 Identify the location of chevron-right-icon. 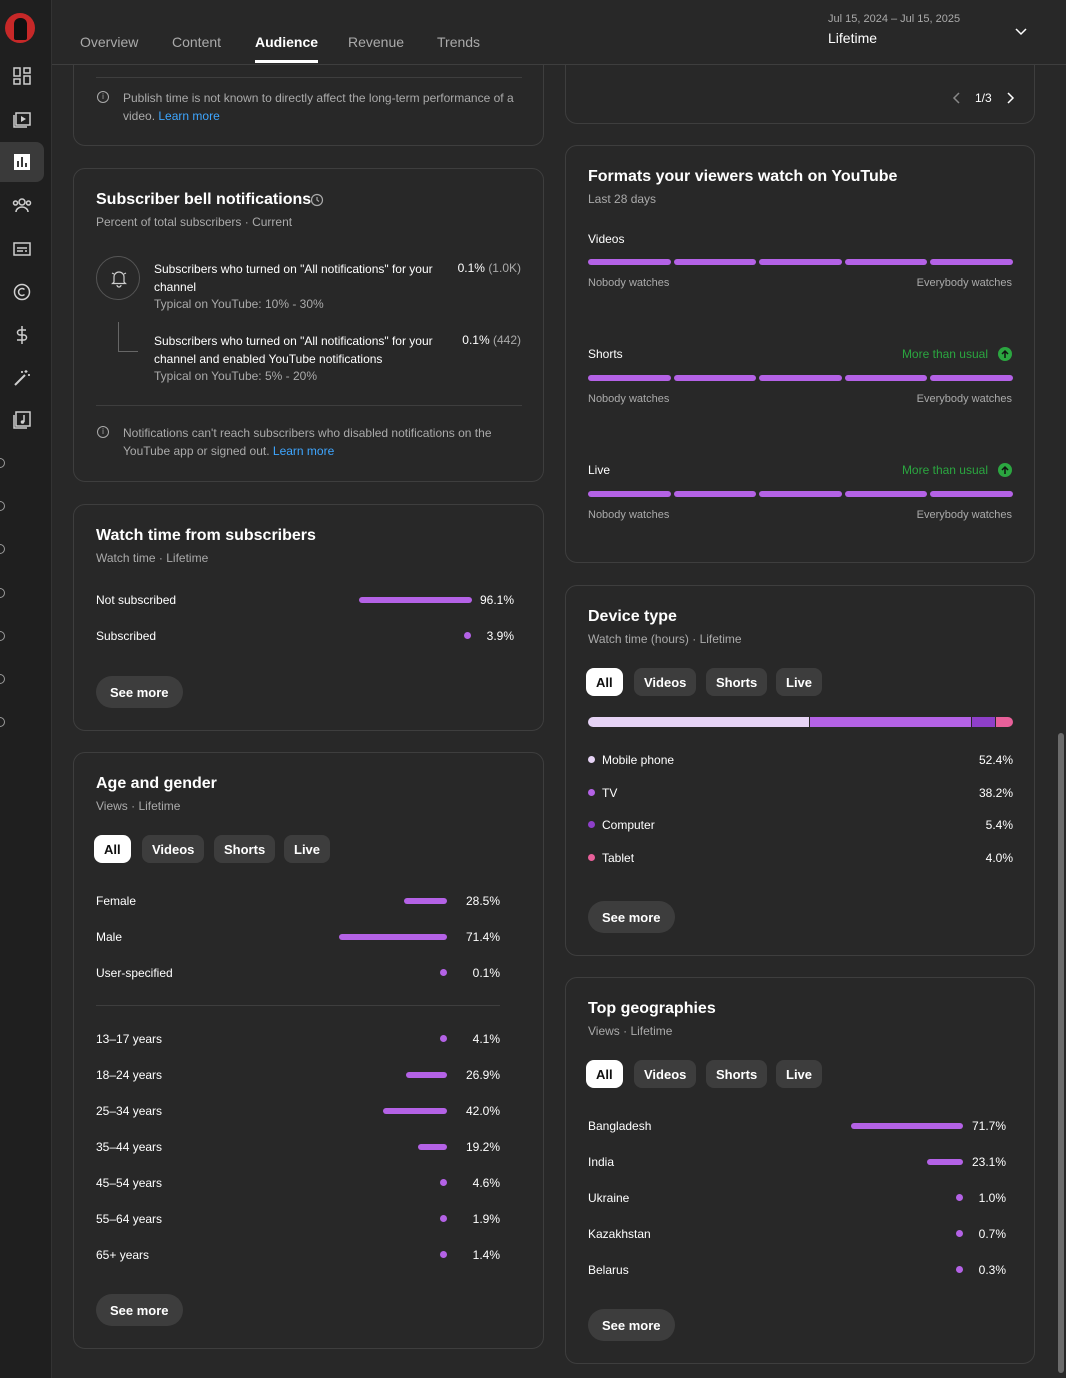
(1010, 98).